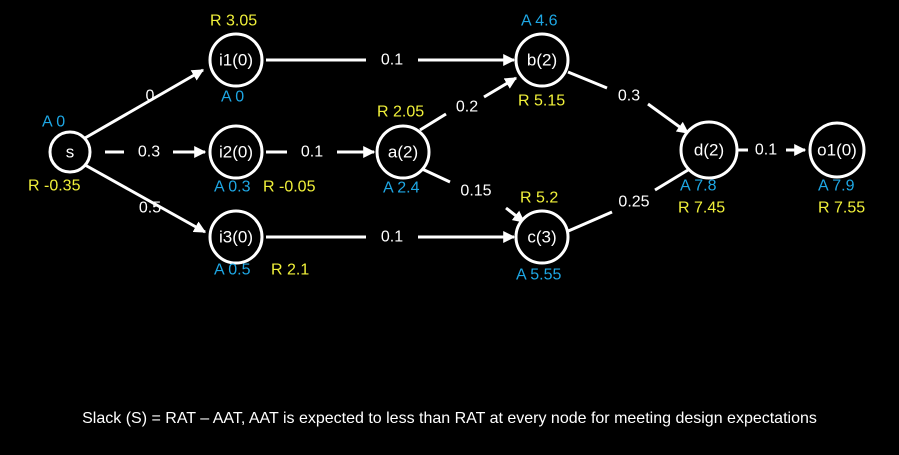 The height and width of the screenshot is (455, 899). Describe the element at coordinates (500, 87) in the screenshot. I see `edge-a-b-b` at that location.